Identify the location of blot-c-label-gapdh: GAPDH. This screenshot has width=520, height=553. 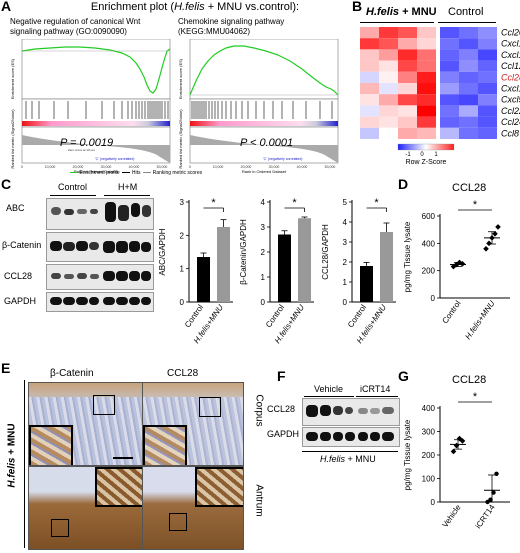
(20, 301).